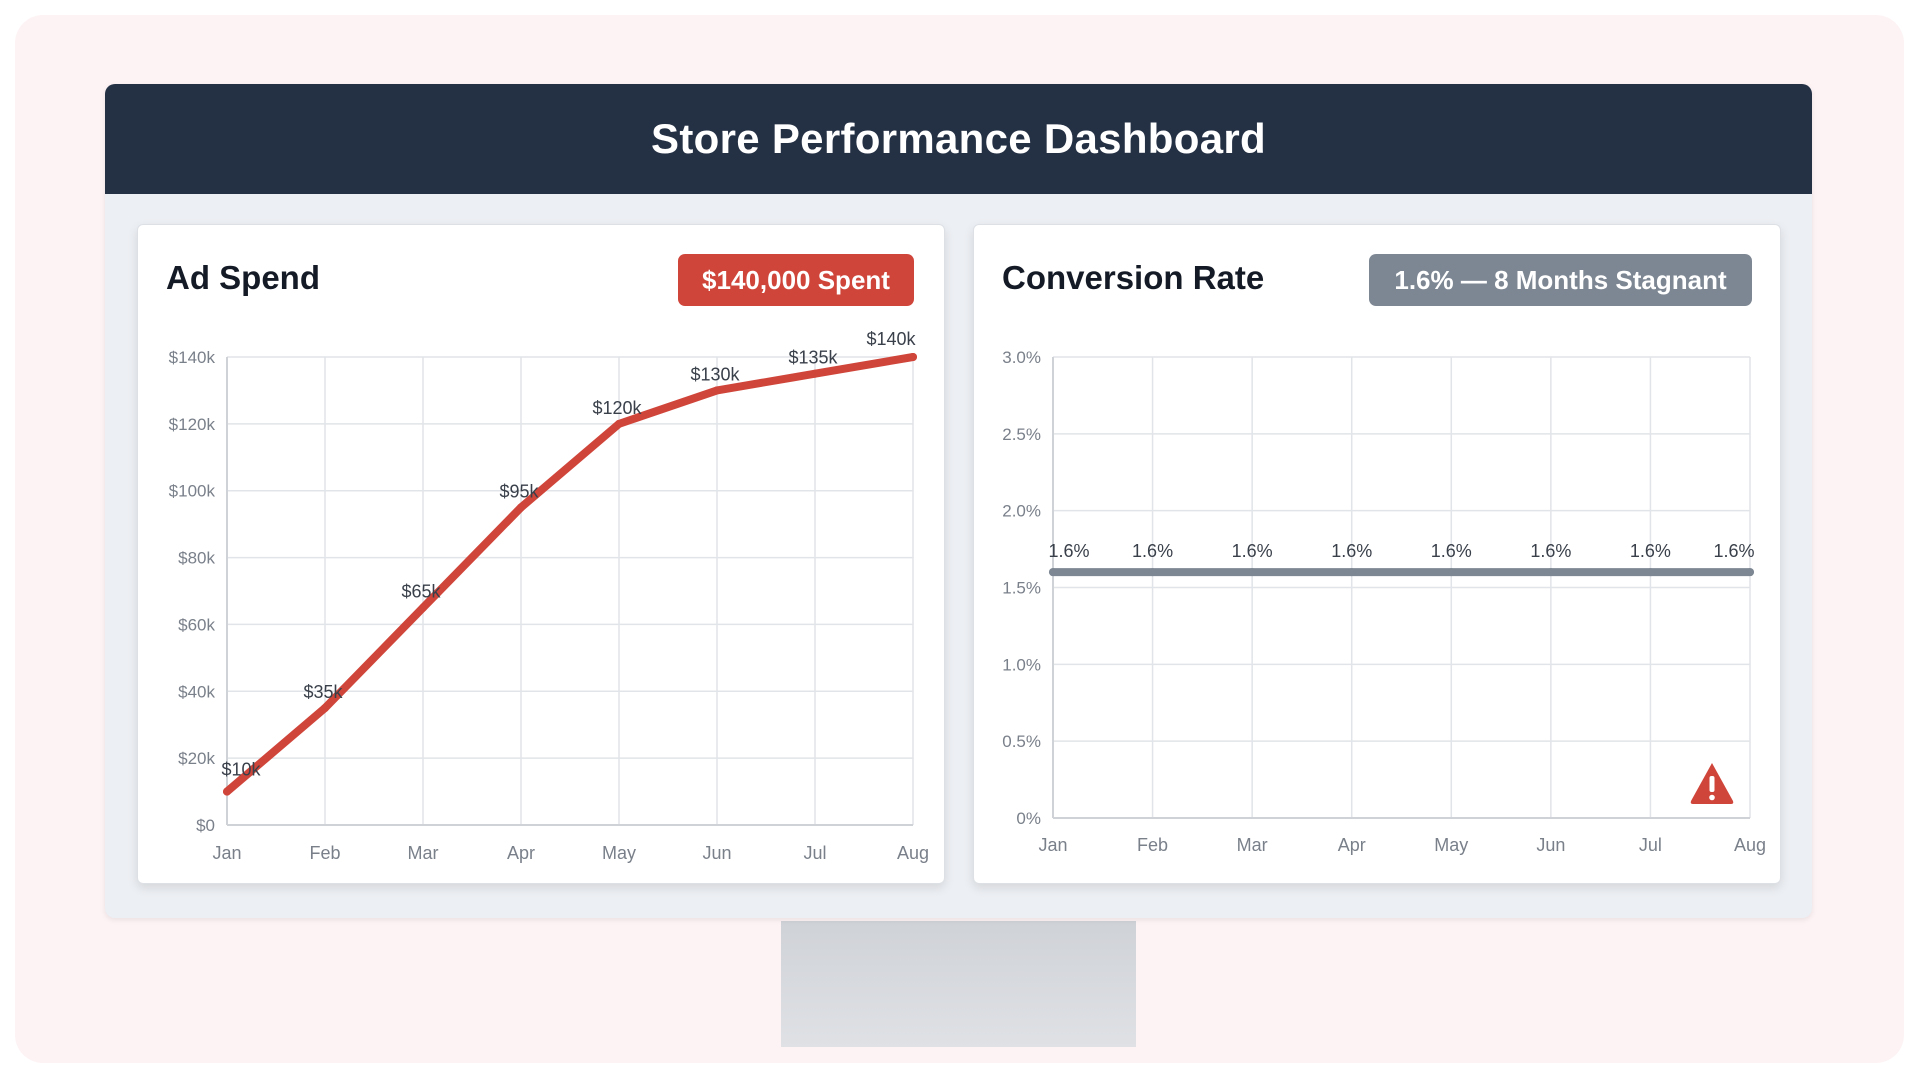 The width and height of the screenshot is (1920, 1080). I want to click on y-tick-label: $120k, so click(192, 424).